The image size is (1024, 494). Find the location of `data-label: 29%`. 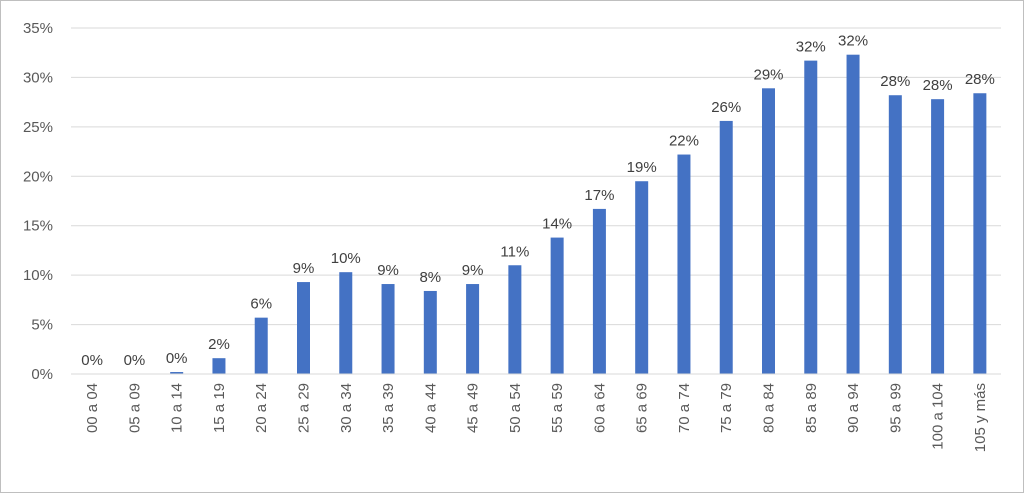

data-label: 29% is located at coordinates (768, 74).